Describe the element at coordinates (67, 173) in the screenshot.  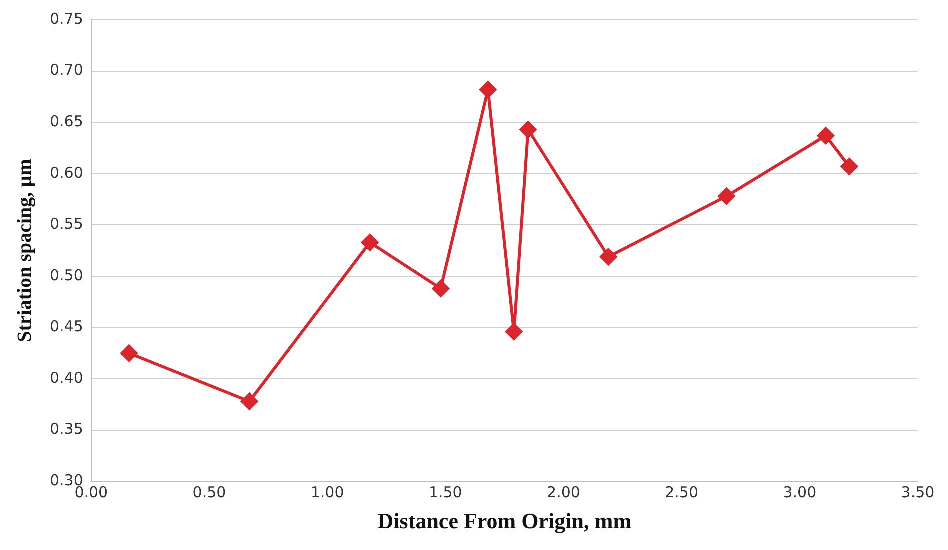
I see `y-tick-label: 0.60` at that location.